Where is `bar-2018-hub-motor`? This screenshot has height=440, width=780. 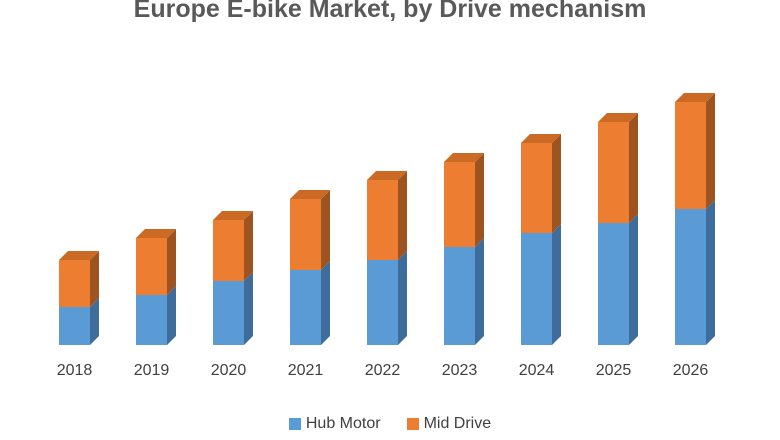 bar-2018-hub-motor is located at coordinates (74, 326).